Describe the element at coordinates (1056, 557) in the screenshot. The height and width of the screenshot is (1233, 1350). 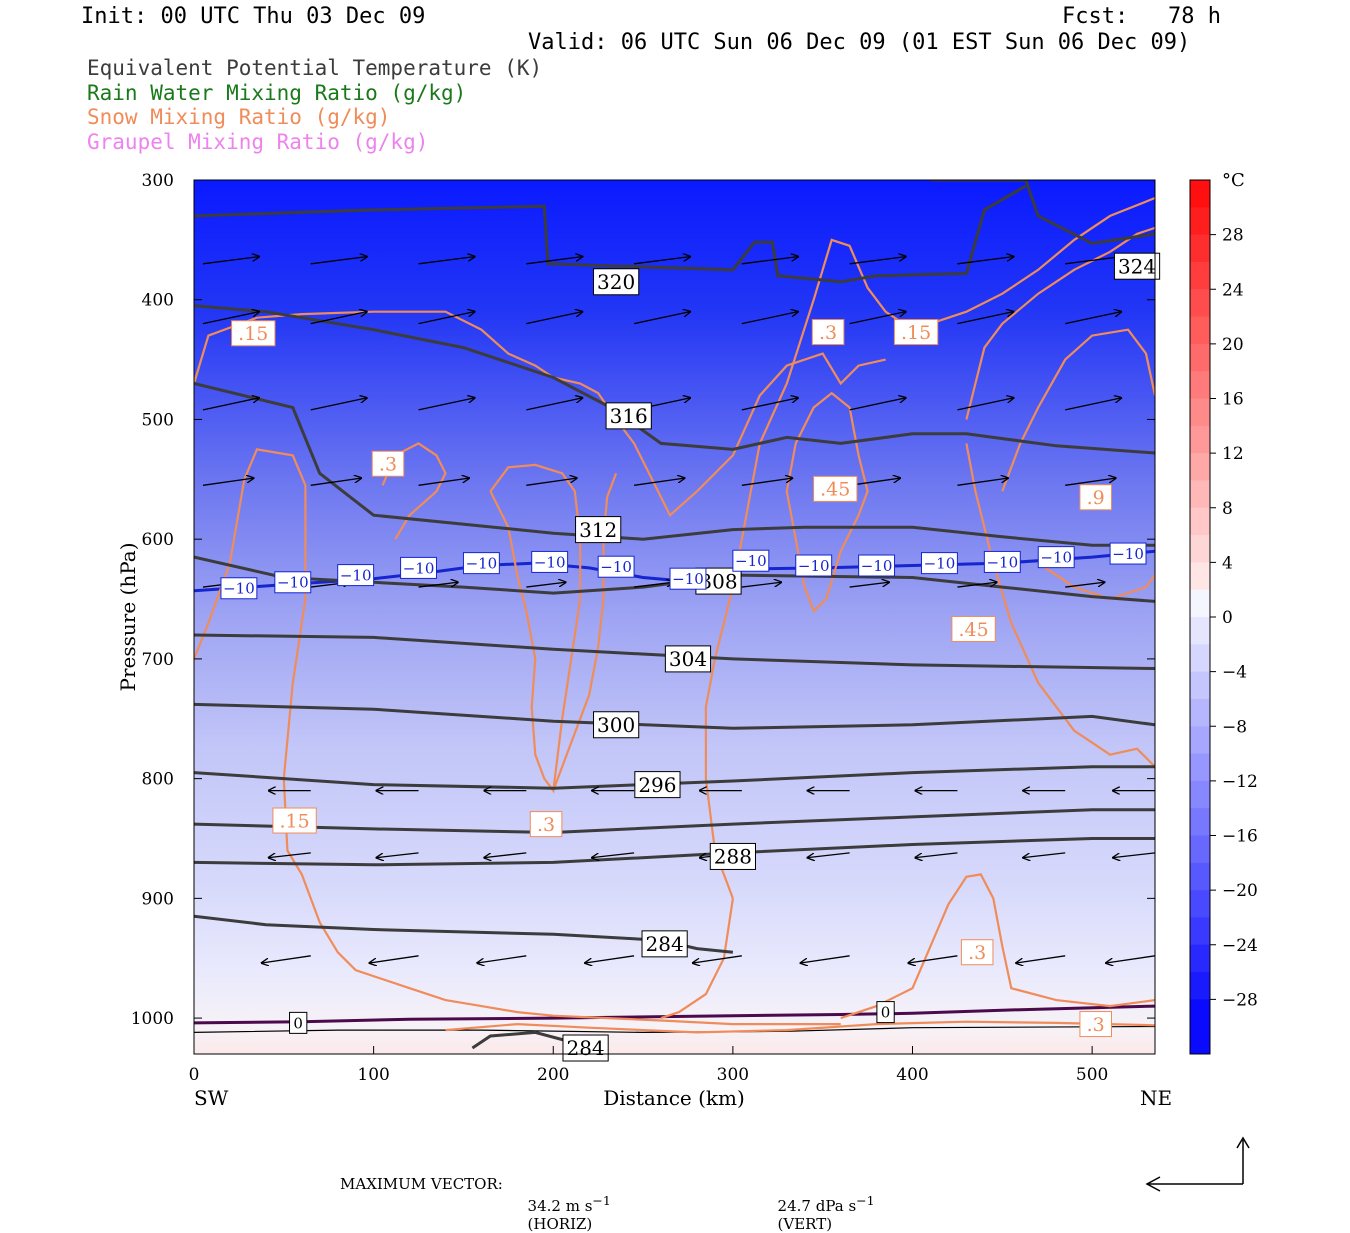
I see `isotherm-minus10-label-13: −10` at that location.